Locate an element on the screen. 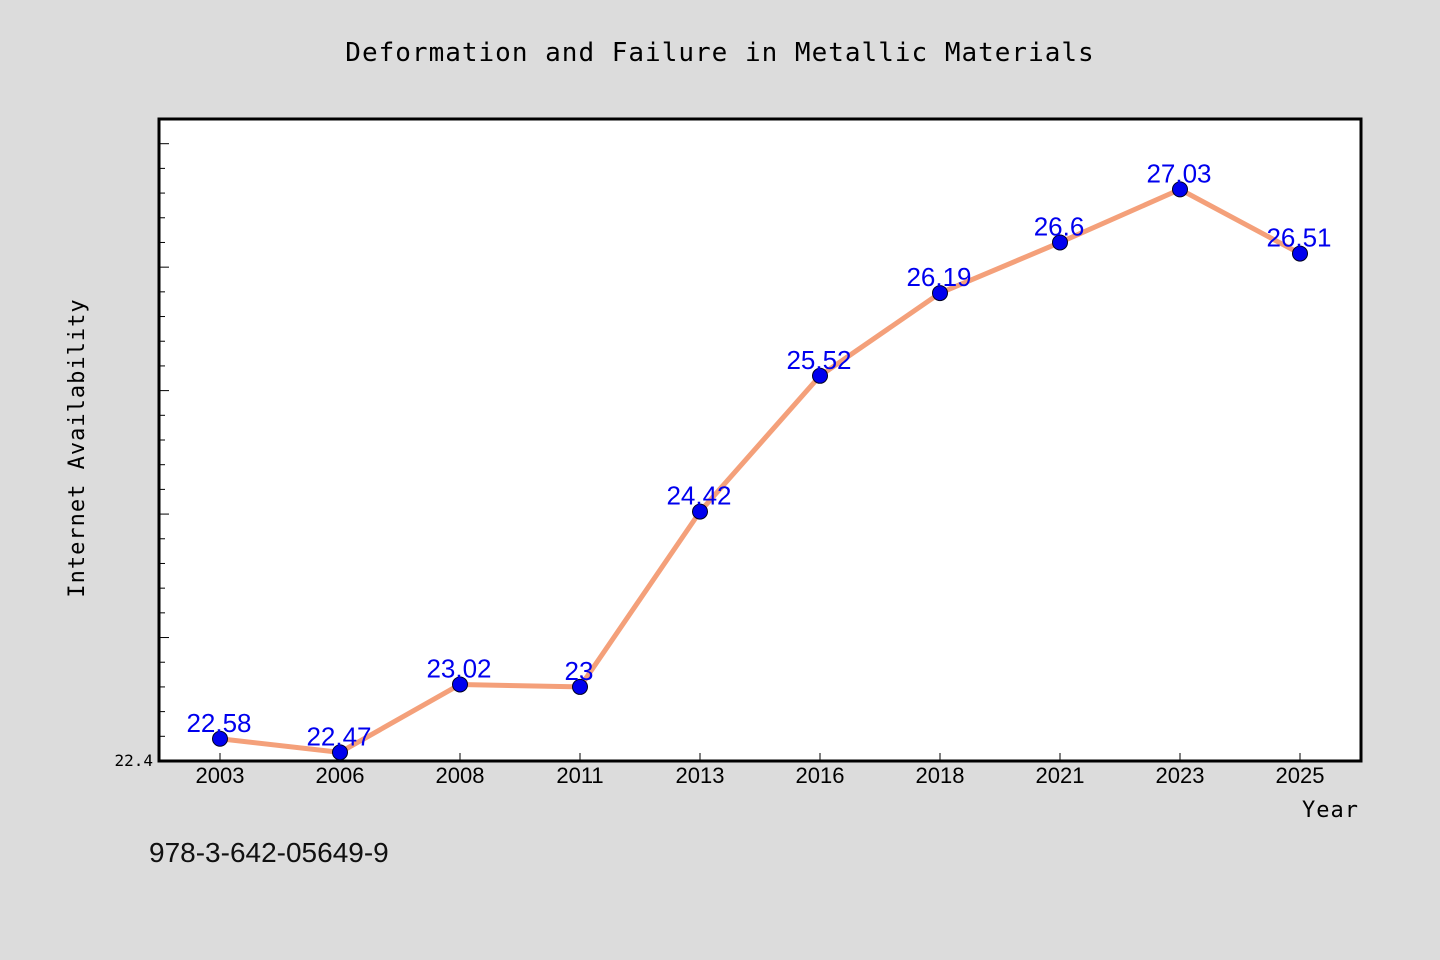  x-tick-label: 2003 is located at coordinates (220, 775).